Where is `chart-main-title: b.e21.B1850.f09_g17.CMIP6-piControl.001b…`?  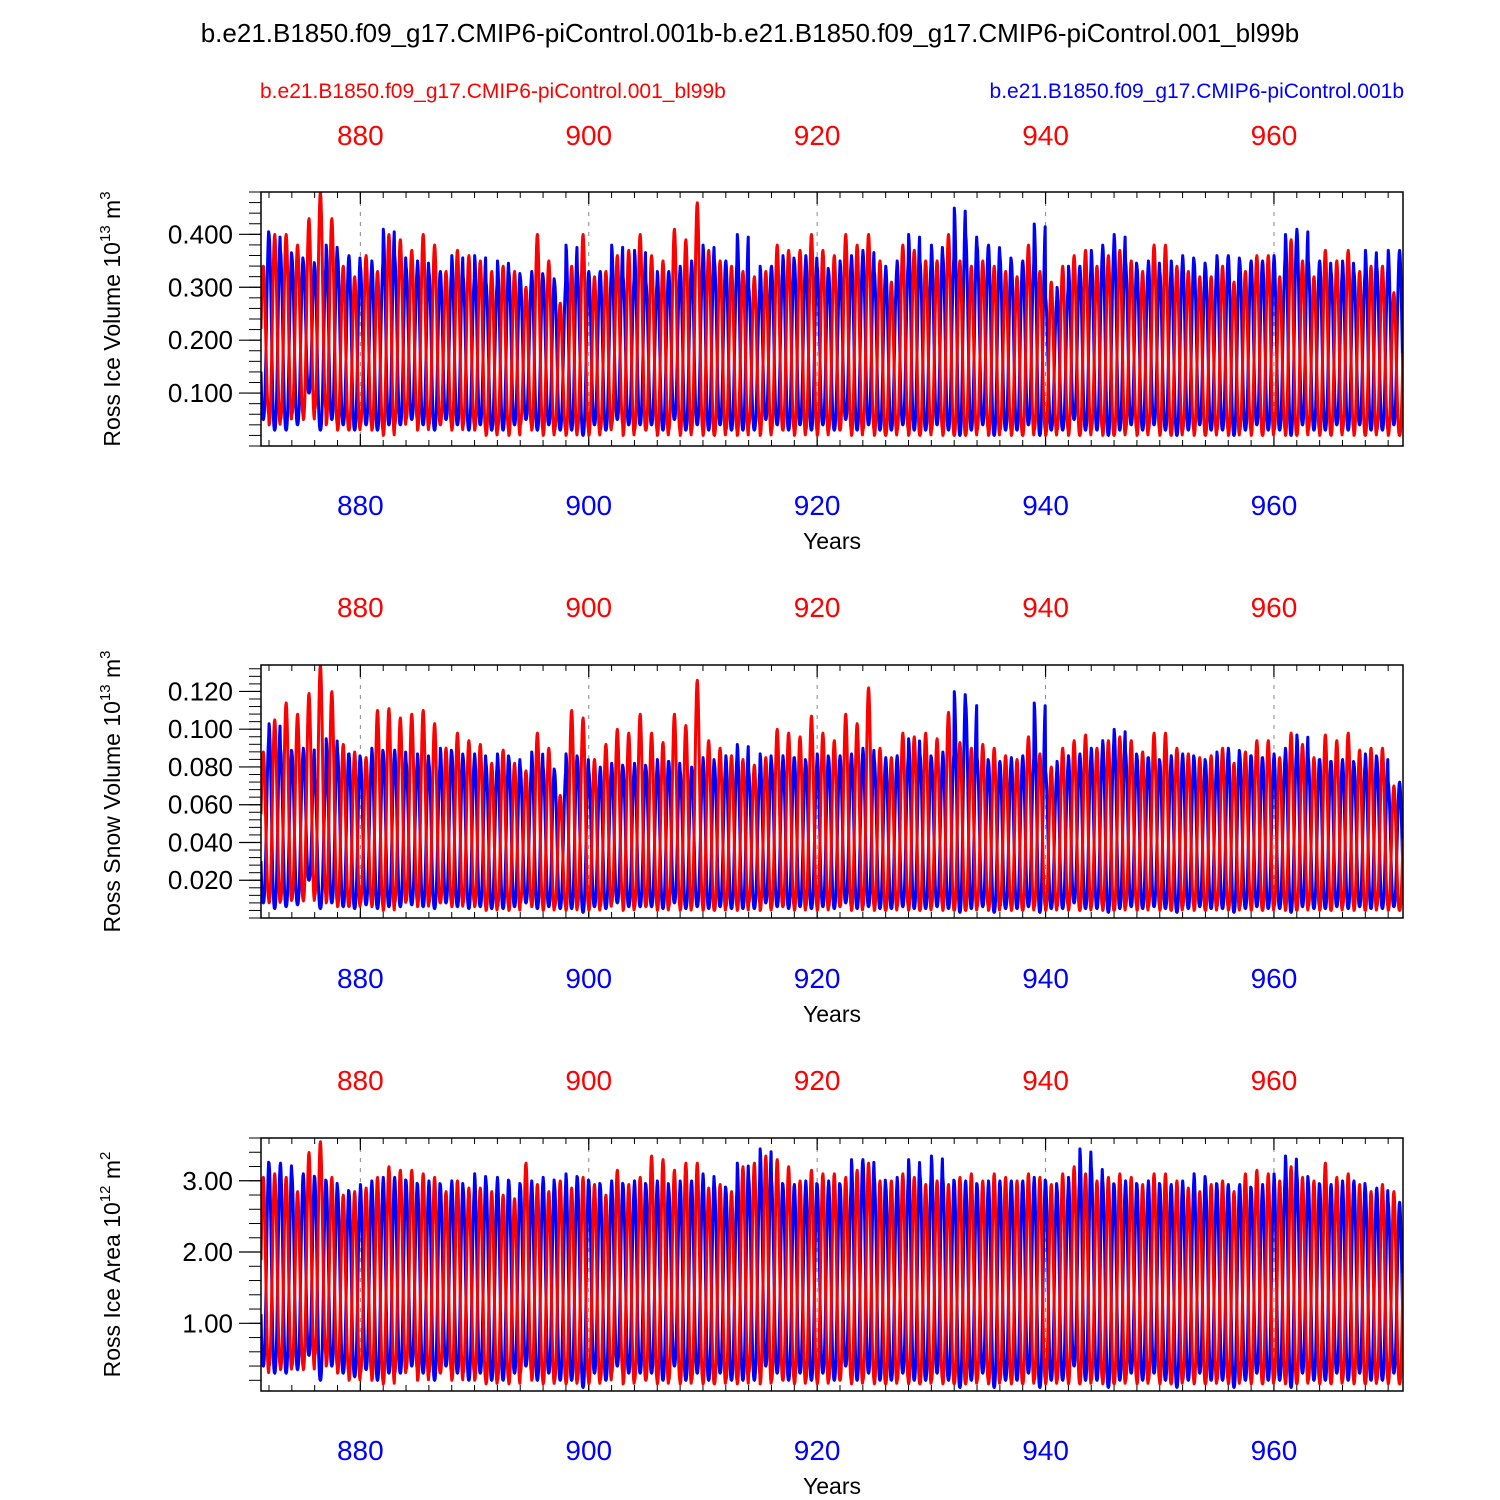 chart-main-title: b.e21.B1850.f09_g17.CMIP6-piControl.001b… is located at coordinates (750, 33).